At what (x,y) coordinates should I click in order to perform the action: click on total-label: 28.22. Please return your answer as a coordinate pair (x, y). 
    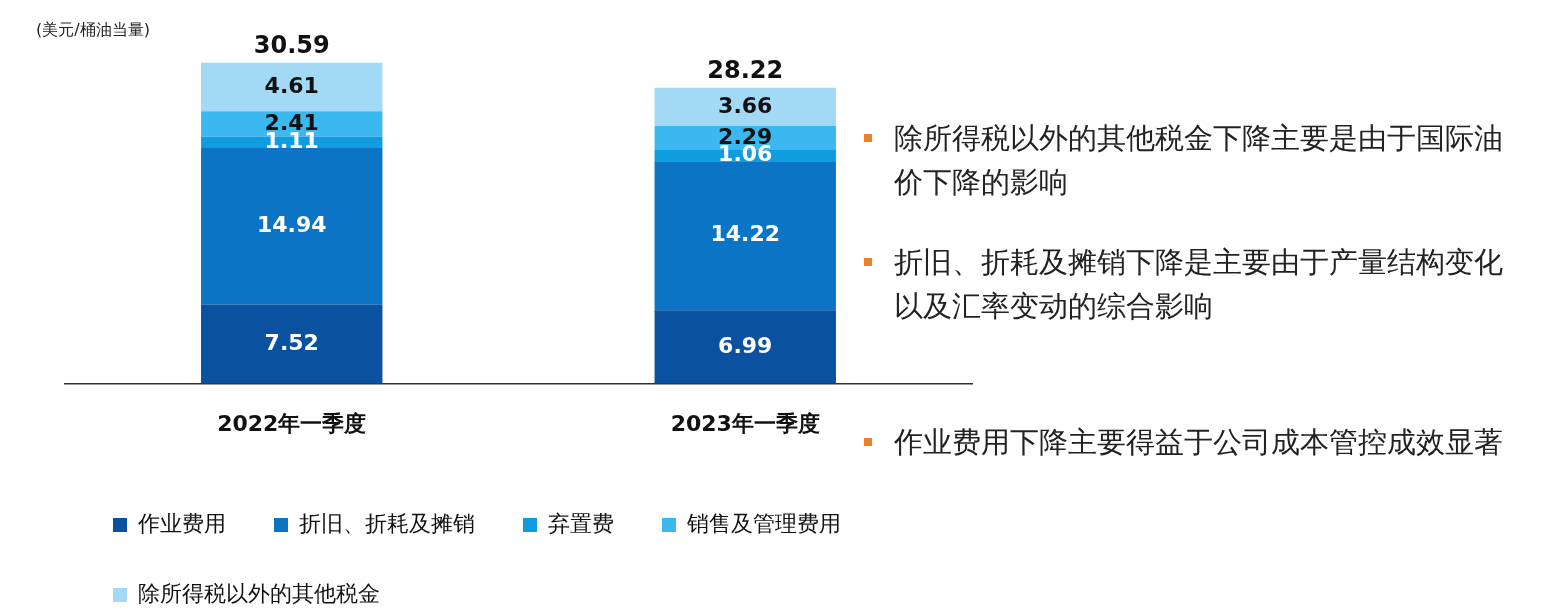
    Looking at the image, I should click on (745, 69).